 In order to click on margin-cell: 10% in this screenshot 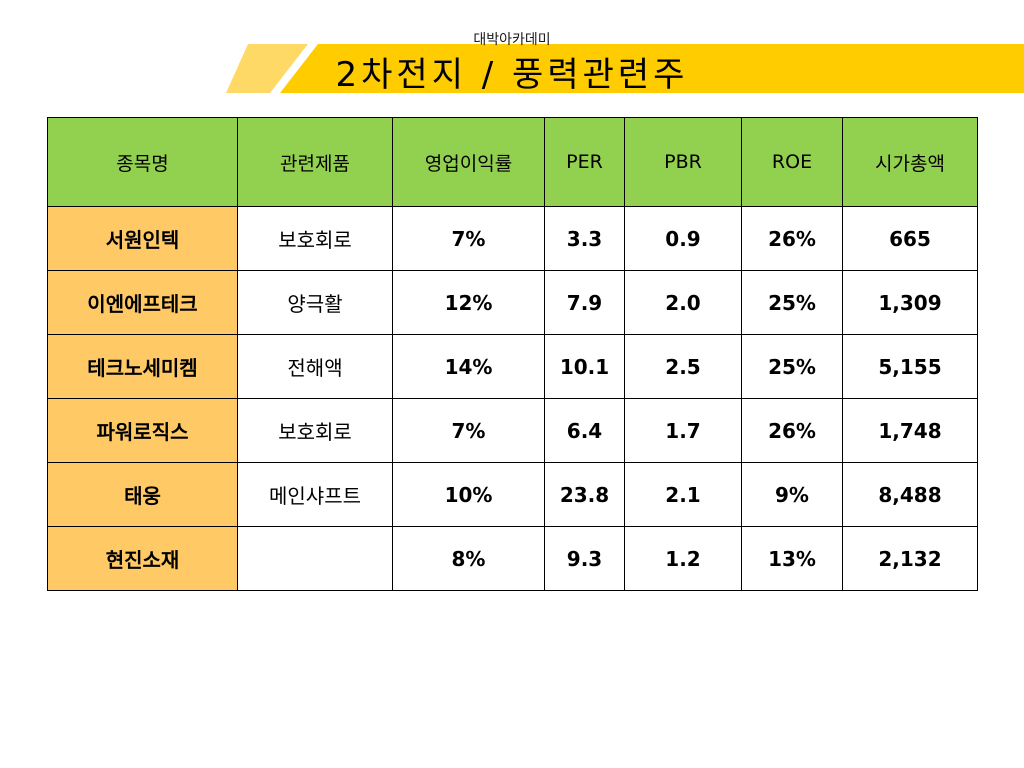, I will do `click(468, 494)`.